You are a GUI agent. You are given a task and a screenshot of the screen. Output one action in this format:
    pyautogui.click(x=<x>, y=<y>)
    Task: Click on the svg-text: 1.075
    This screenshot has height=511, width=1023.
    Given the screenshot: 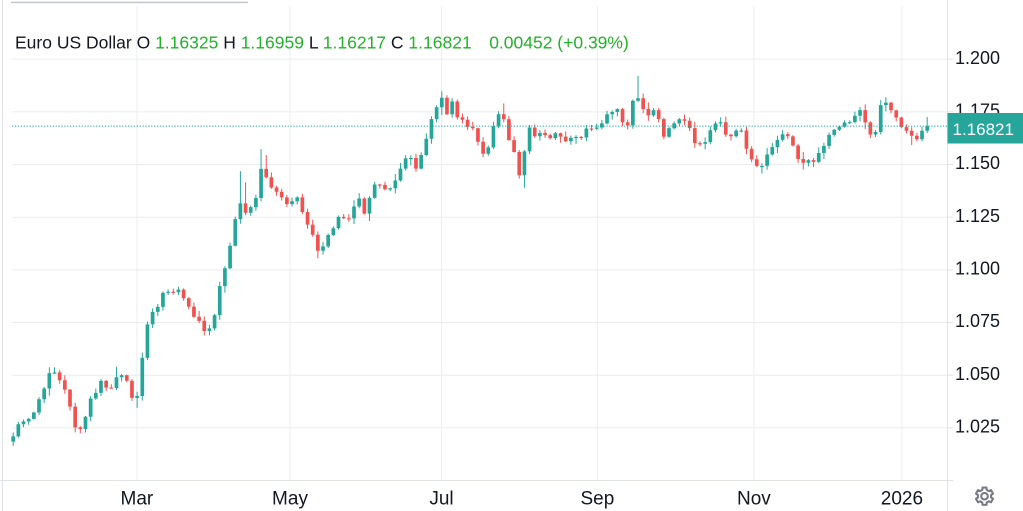 What is the action you would take?
    pyautogui.click(x=977, y=321)
    